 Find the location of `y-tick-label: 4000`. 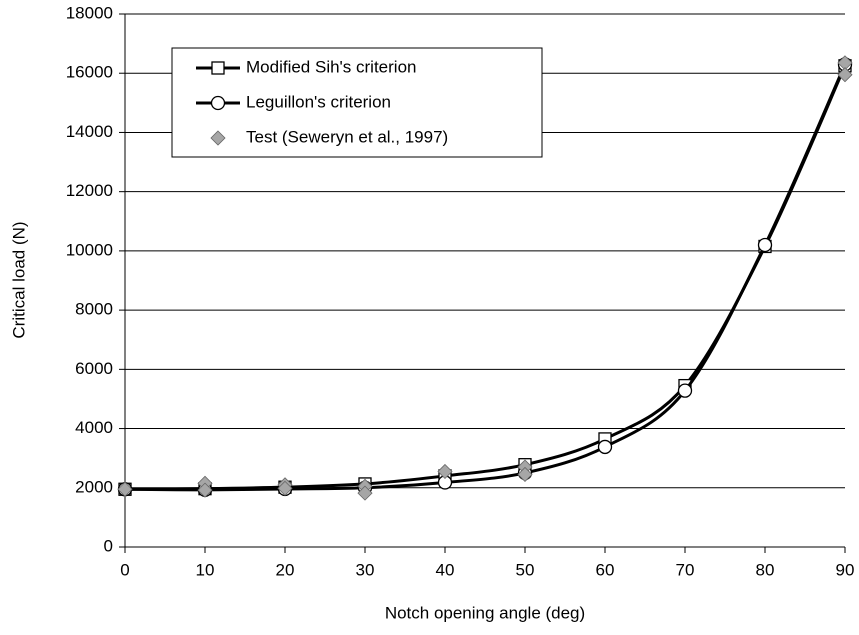

y-tick-label: 4000 is located at coordinates (94, 427).